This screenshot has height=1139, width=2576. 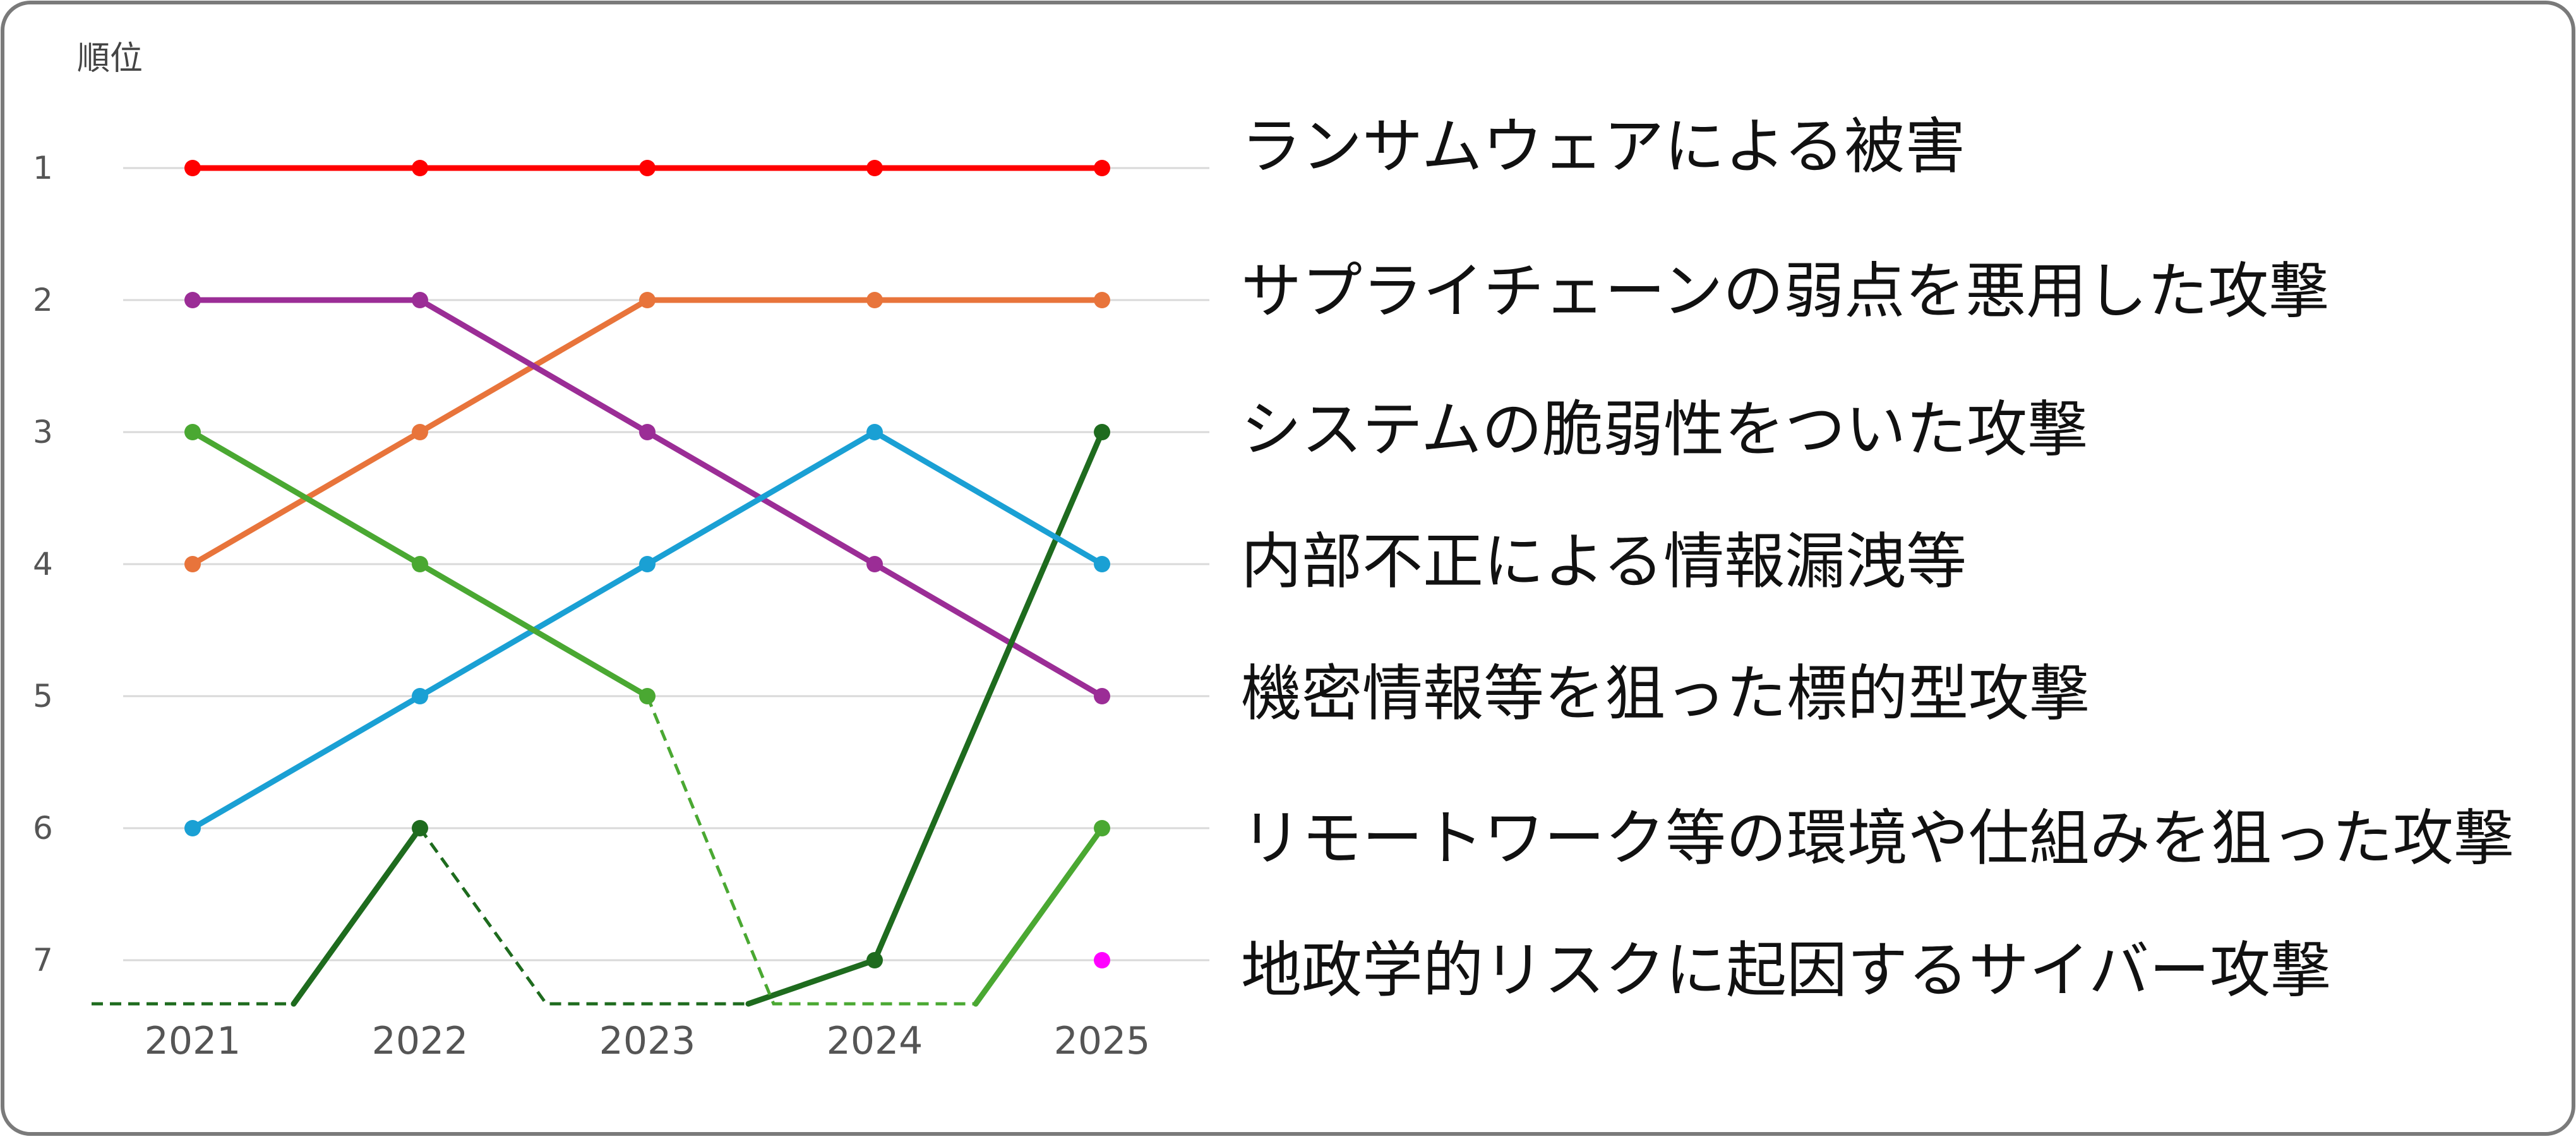 I want to click on legend-item-7: 地政学的リスクに起因するサイバー攻撃, so click(x=1786, y=971).